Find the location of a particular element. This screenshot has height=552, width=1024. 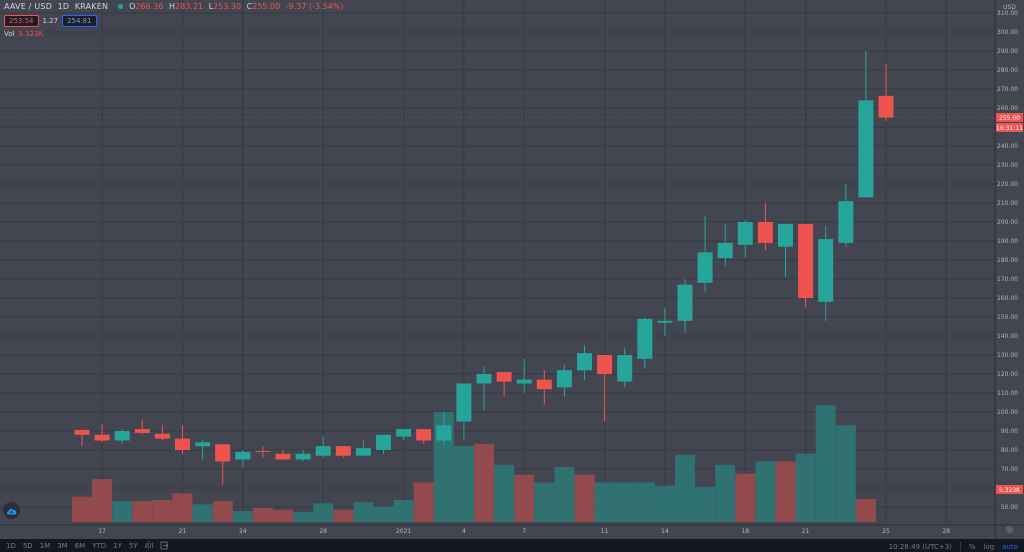

goto-date-icon is located at coordinates (164, 545).